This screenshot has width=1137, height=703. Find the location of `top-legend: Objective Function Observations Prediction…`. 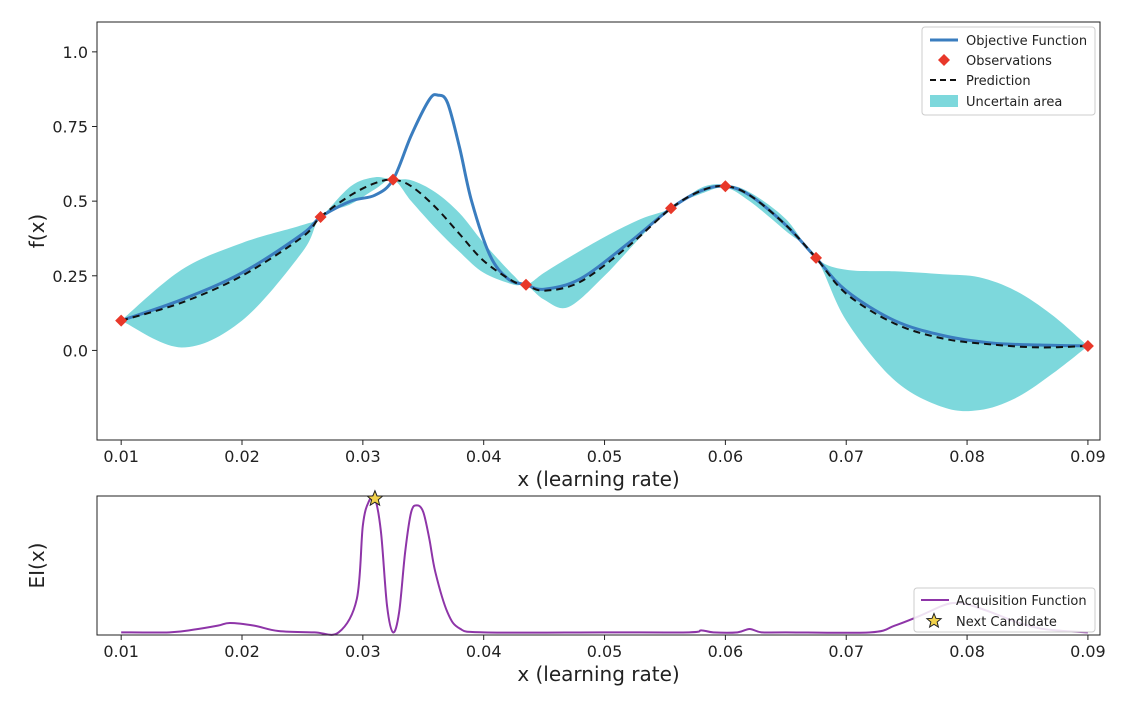

top-legend: Objective Function Observations Prediction… is located at coordinates (1008, 71).